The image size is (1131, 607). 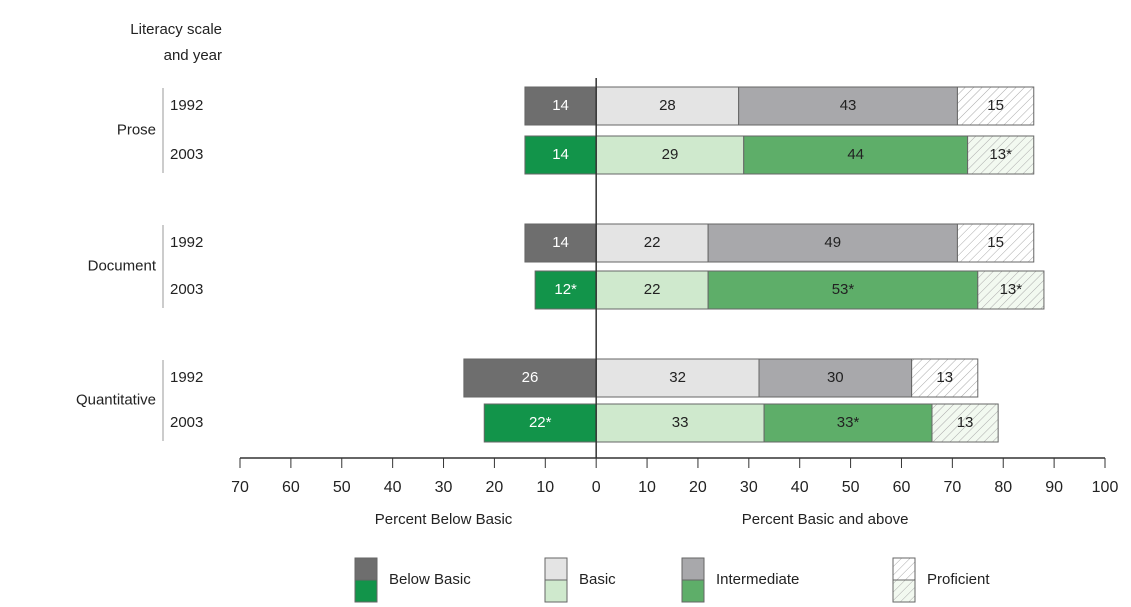 I want to click on value-label: 30, so click(x=835, y=377).